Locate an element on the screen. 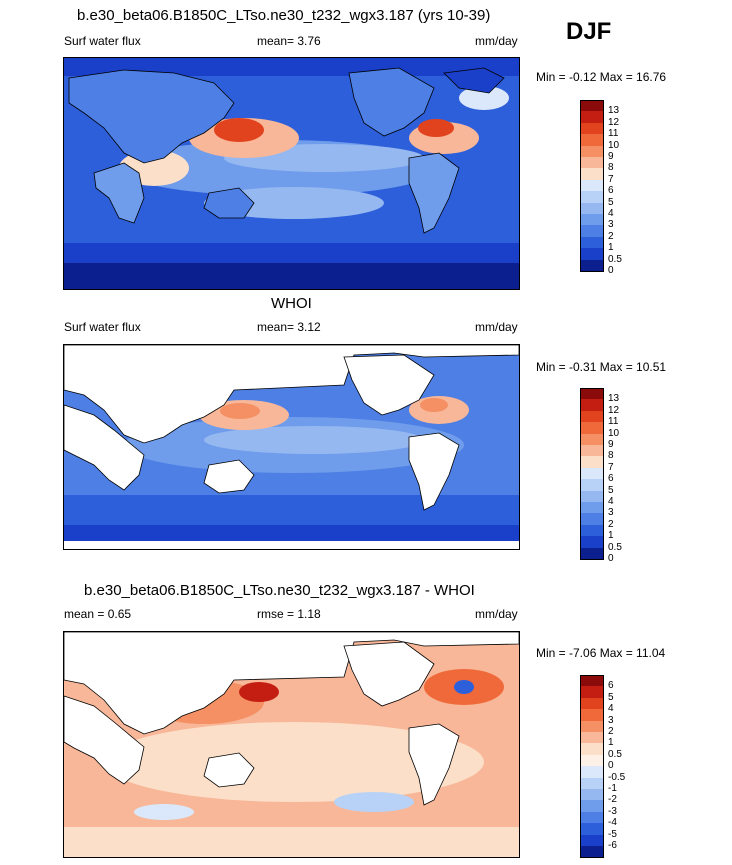 The height and width of the screenshot is (865, 732). panel-1-variable-label: Surf water flux is located at coordinates (102, 41).